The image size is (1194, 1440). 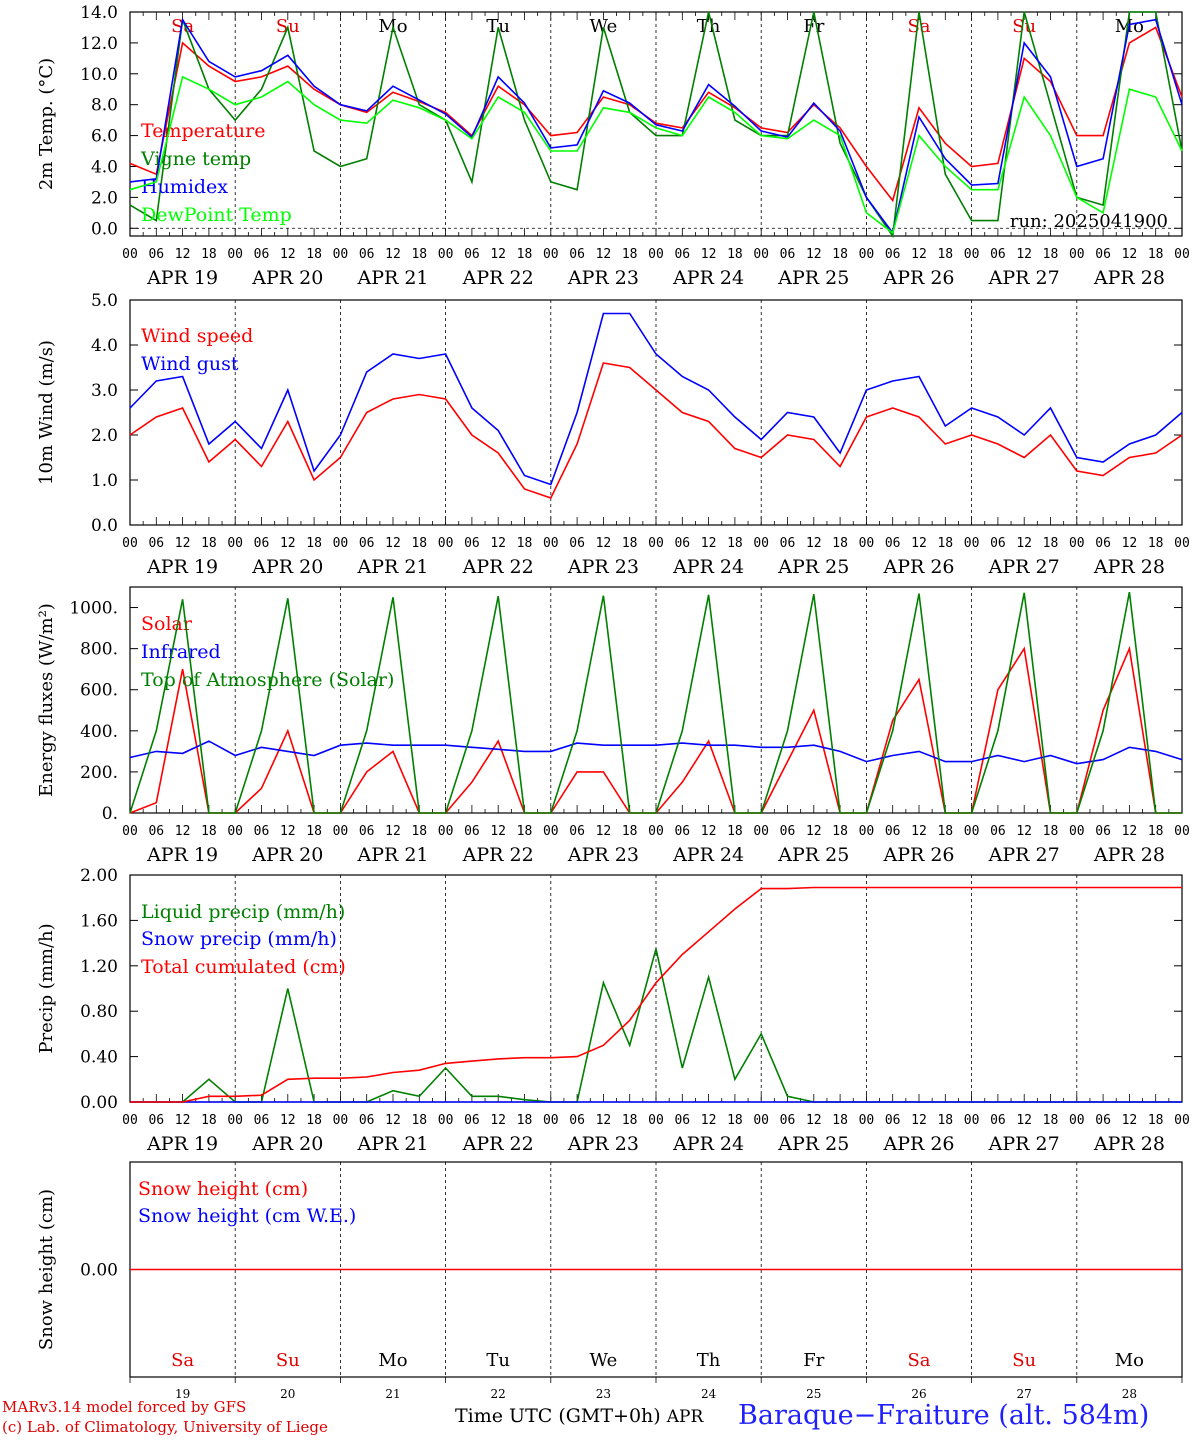 What do you see at coordinates (99, 691) in the screenshot?
I see `y-tick-label: 600.` at bounding box center [99, 691].